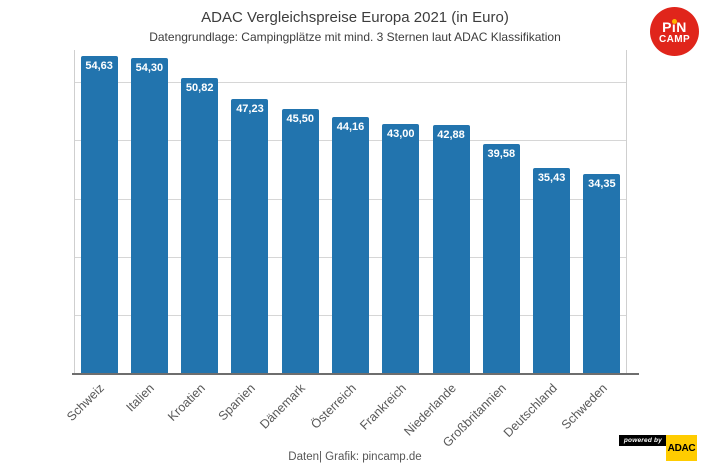  Describe the element at coordinates (401, 133) in the screenshot. I see `bar-value-label: 43,00` at that location.